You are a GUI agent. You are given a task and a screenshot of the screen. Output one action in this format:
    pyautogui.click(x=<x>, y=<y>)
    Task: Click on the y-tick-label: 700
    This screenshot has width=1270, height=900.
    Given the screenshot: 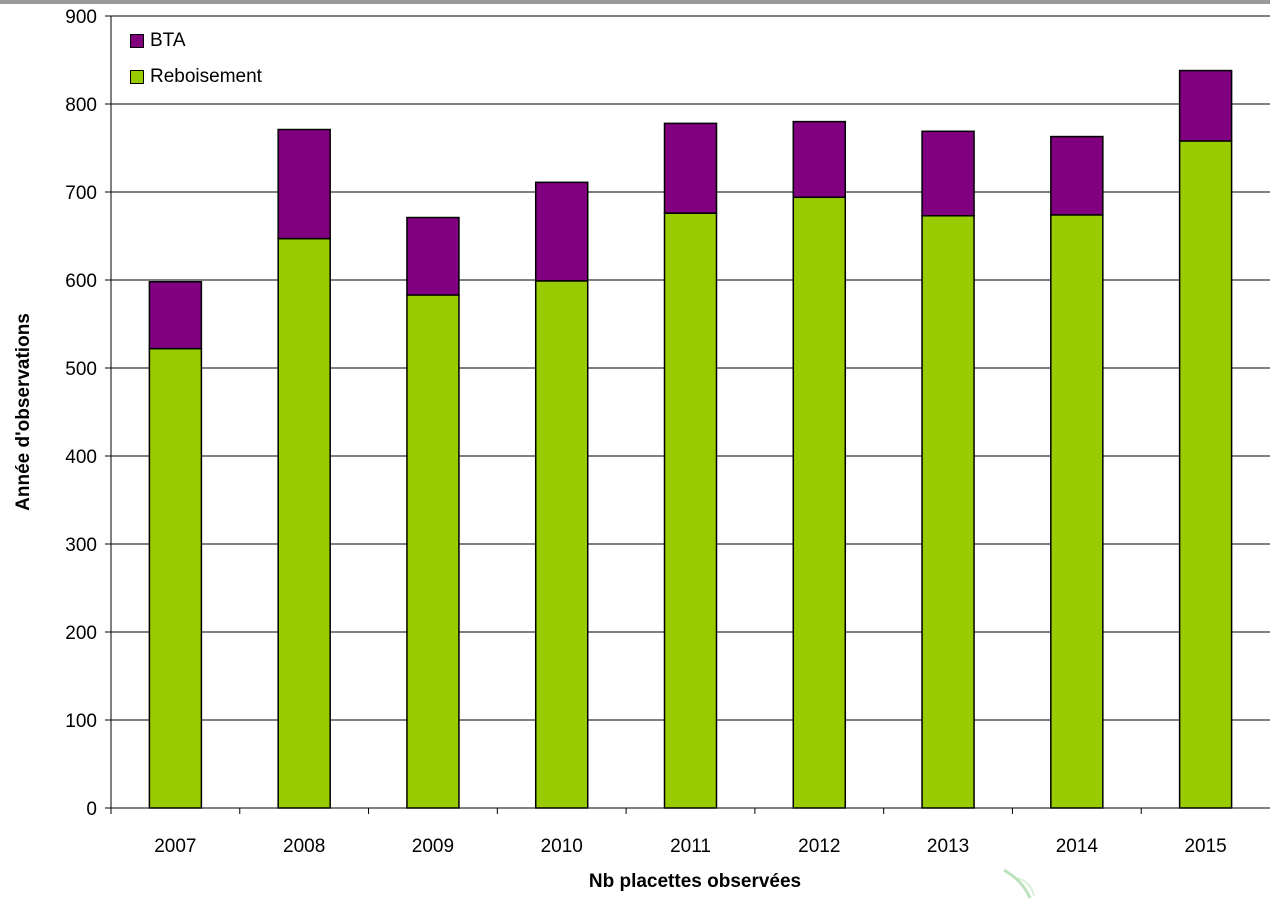 What is the action you would take?
    pyautogui.click(x=81, y=193)
    